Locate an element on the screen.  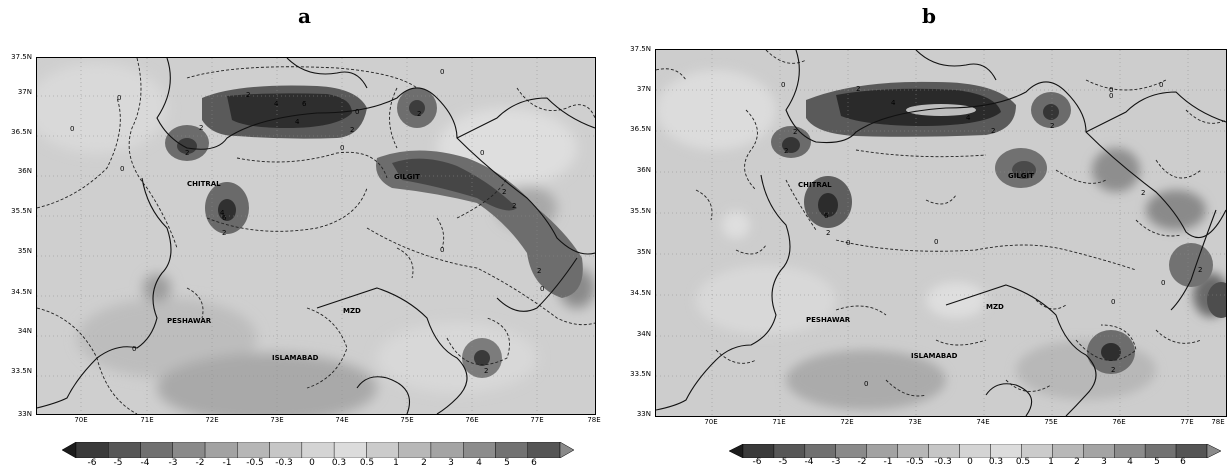
colorbar-graphic-b is located at coordinates (975, 451).